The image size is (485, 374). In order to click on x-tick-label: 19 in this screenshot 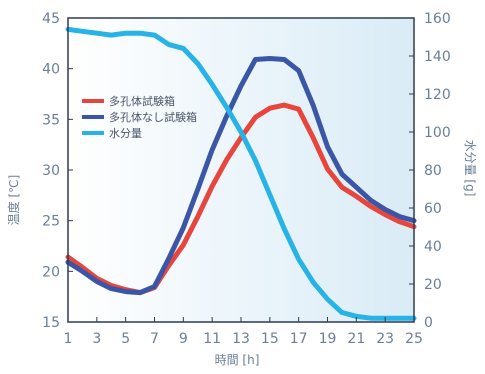, I will do `click(328, 339)`.